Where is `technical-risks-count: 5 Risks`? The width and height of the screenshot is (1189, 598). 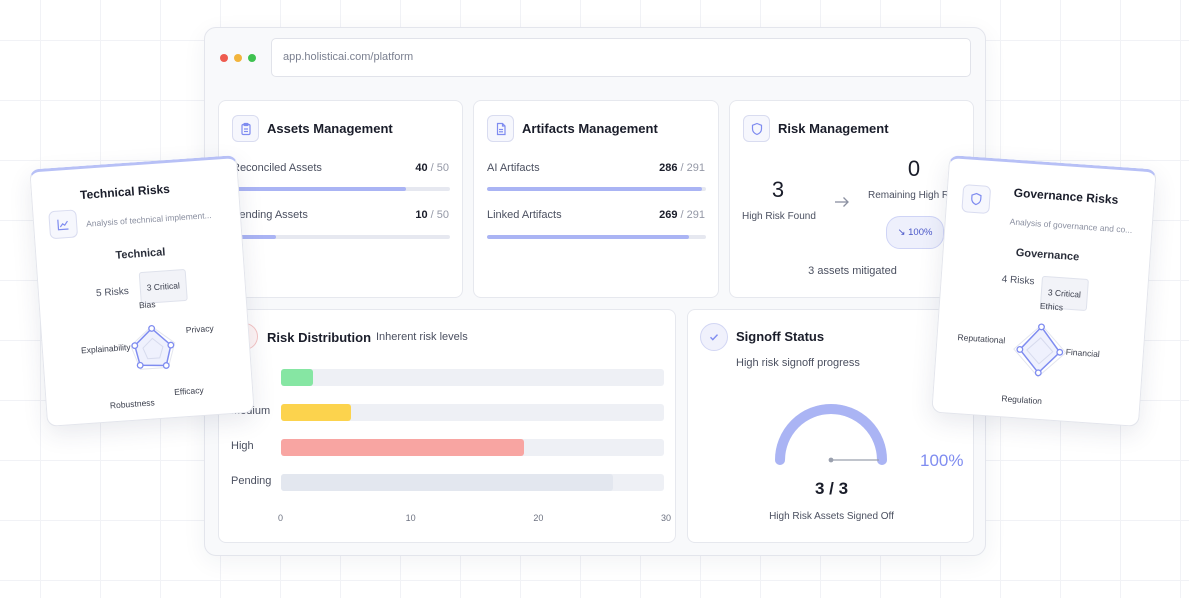 technical-risks-count: 5 Risks is located at coordinates (112, 292).